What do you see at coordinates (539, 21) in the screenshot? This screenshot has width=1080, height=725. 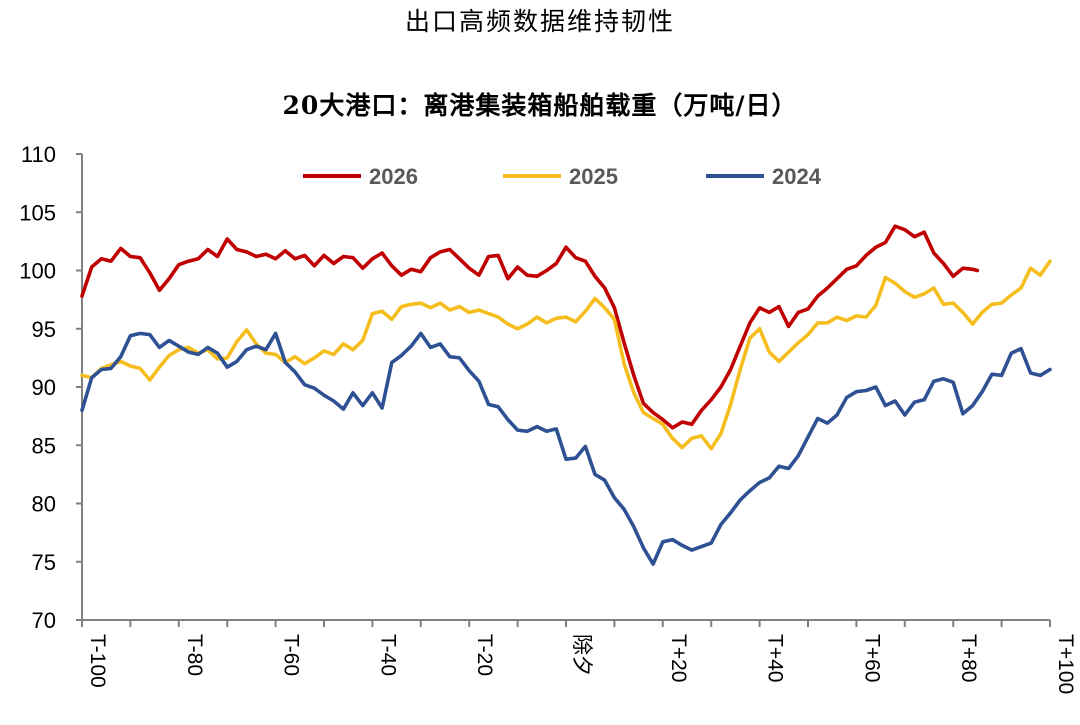 I see `header-title: 出口高频数据维持韧性` at bounding box center [539, 21].